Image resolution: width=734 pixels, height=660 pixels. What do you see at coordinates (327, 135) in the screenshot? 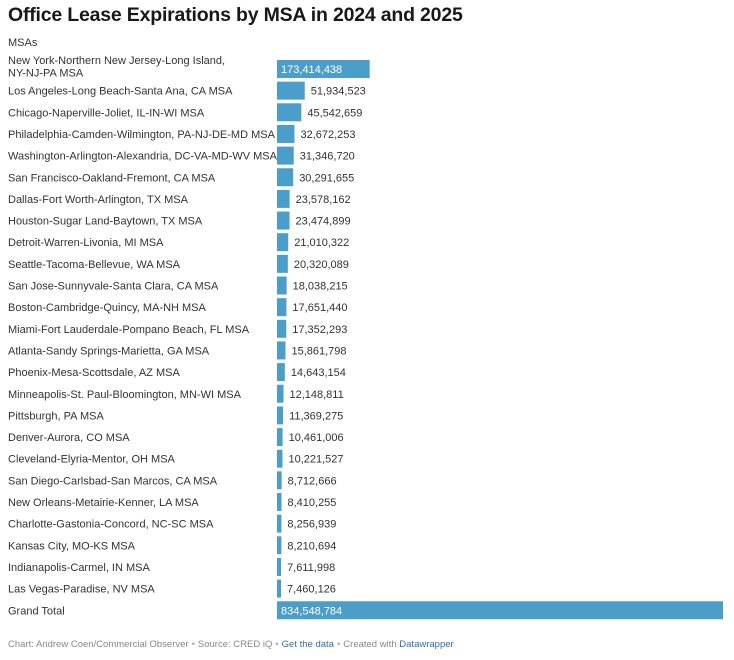
I see `value-label: 32,672,253` at bounding box center [327, 135].